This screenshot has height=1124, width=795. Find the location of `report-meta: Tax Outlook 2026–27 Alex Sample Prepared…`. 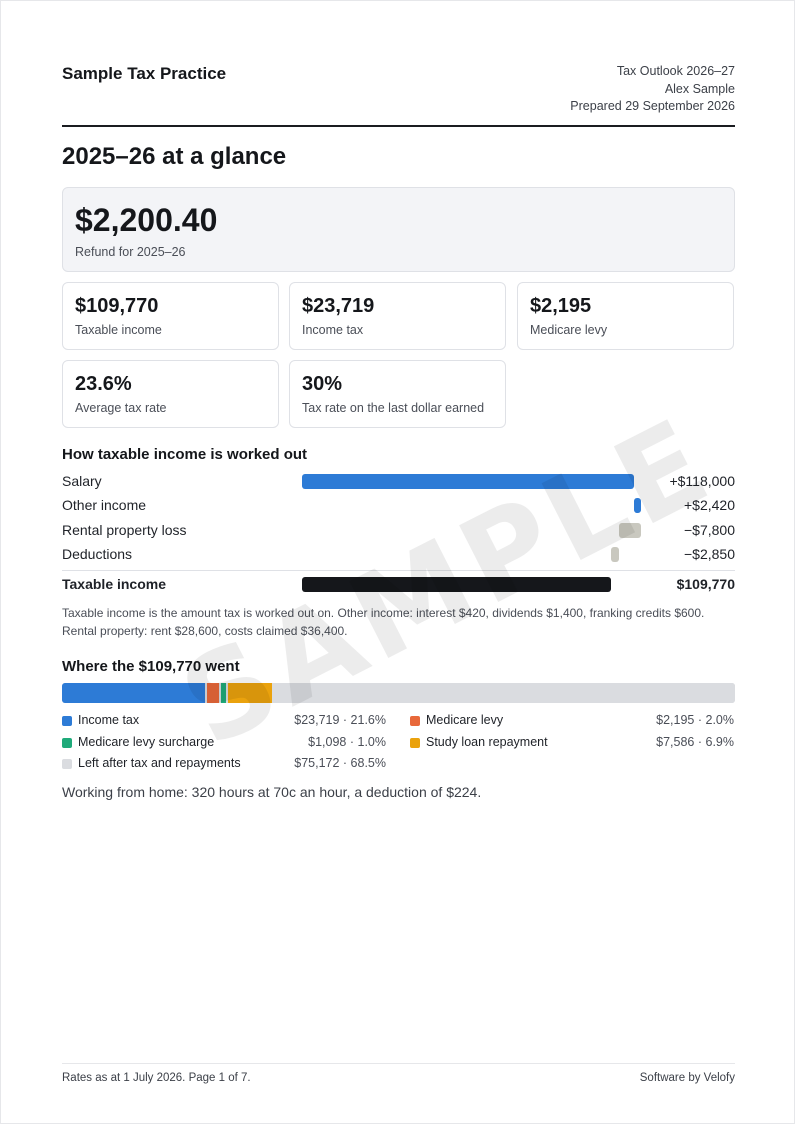

report-meta: Tax Outlook 2026–27 Alex Sample Prepared… is located at coordinates (652, 89).